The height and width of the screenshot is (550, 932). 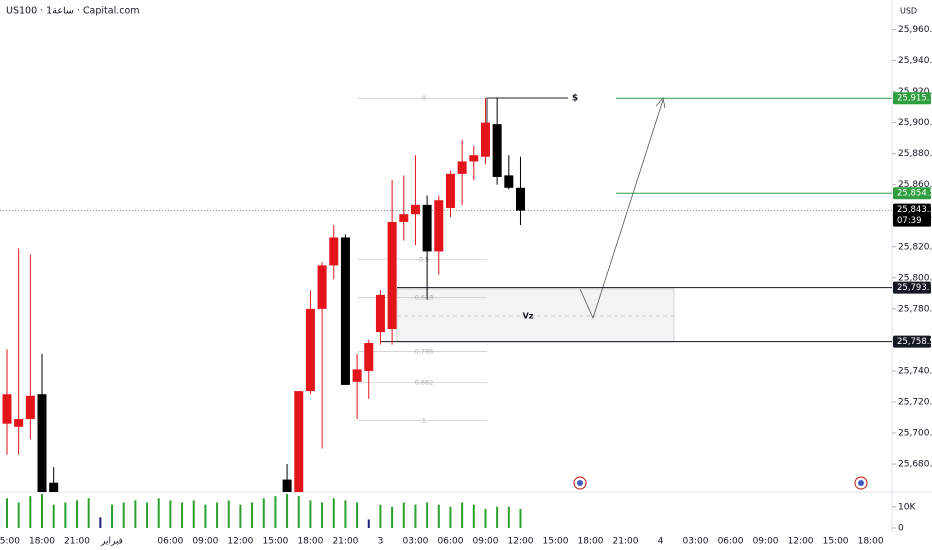 What do you see at coordinates (907, 507) in the screenshot?
I see `volume-tick-label: 10K` at bounding box center [907, 507].